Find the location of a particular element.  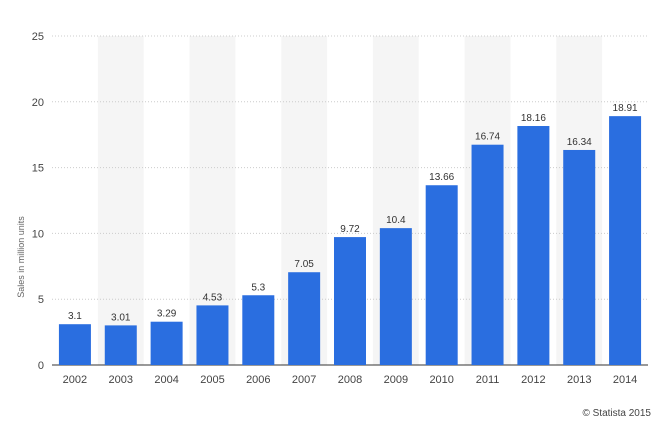

bar-2005 is located at coordinates (212, 335).